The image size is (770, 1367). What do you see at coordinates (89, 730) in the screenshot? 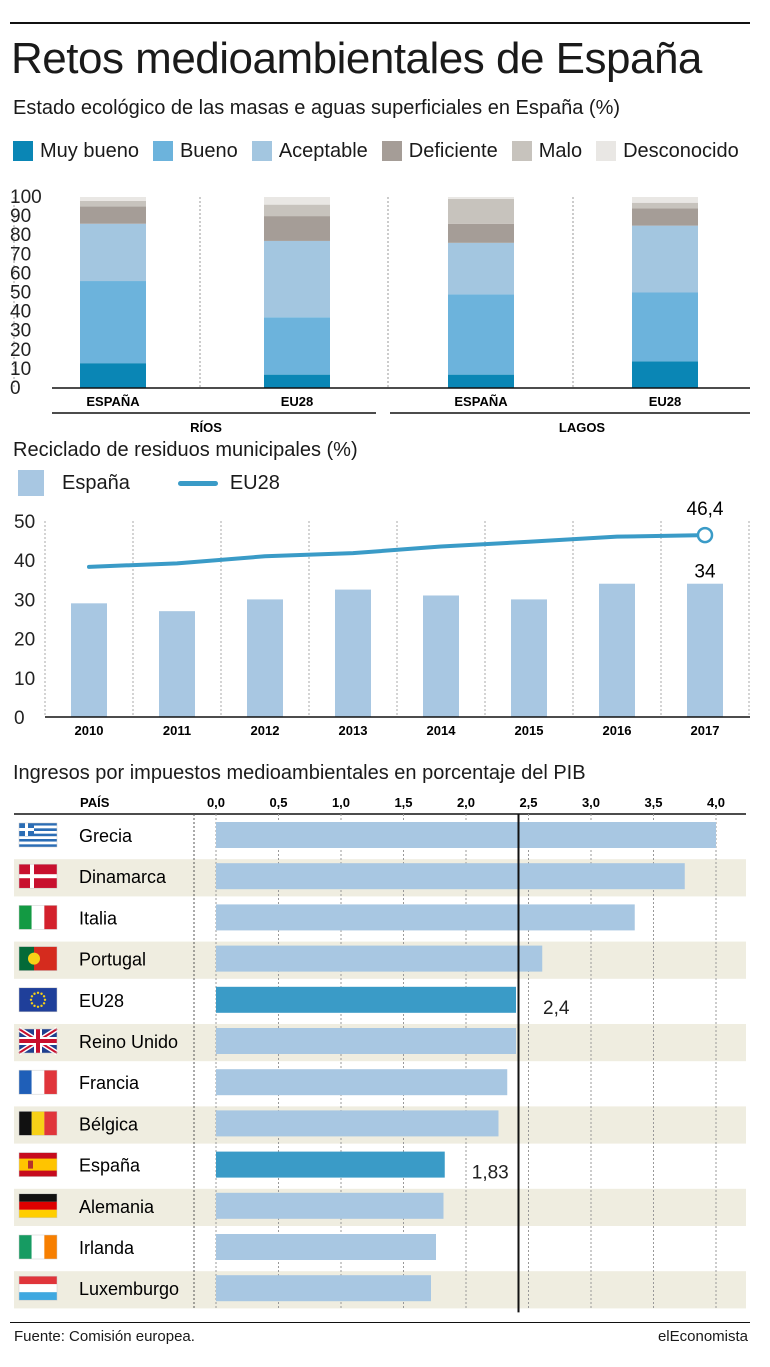
I see `x-tick-label: 2010` at bounding box center [89, 730].